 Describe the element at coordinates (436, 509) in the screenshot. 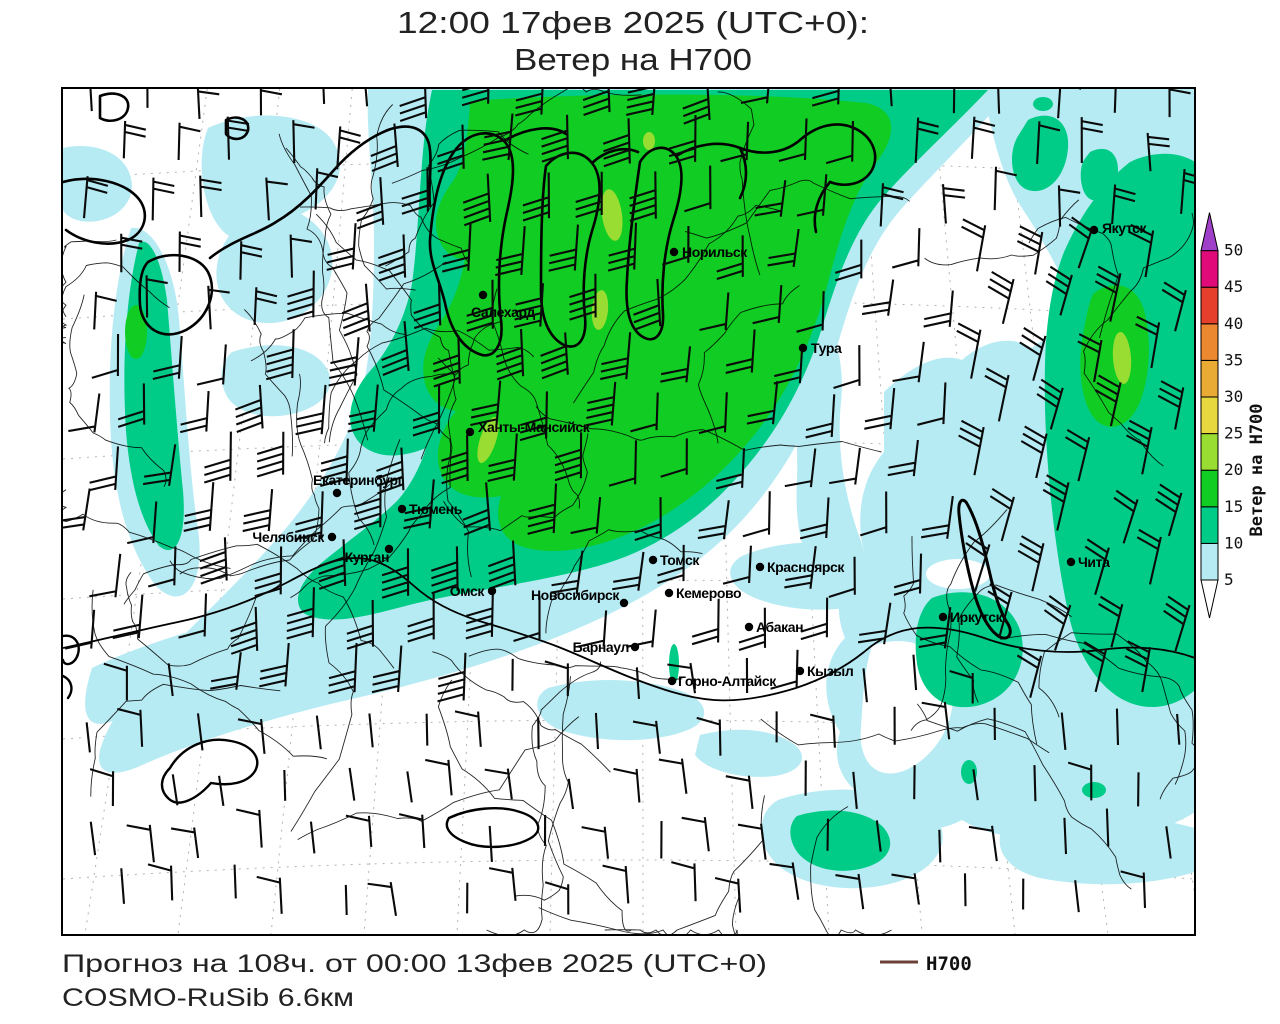

I see `city-label: Тюмень` at that location.